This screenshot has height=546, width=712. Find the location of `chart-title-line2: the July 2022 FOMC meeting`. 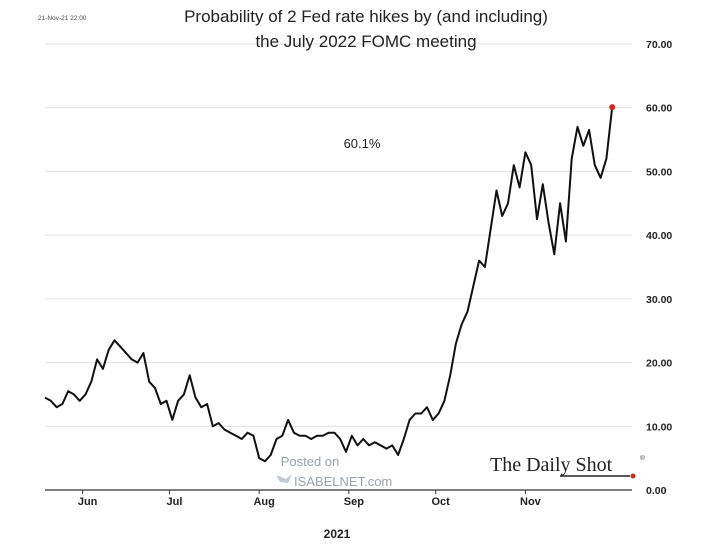

chart-title-line2: the July 2022 FOMC meeting is located at coordinates (365, 41).